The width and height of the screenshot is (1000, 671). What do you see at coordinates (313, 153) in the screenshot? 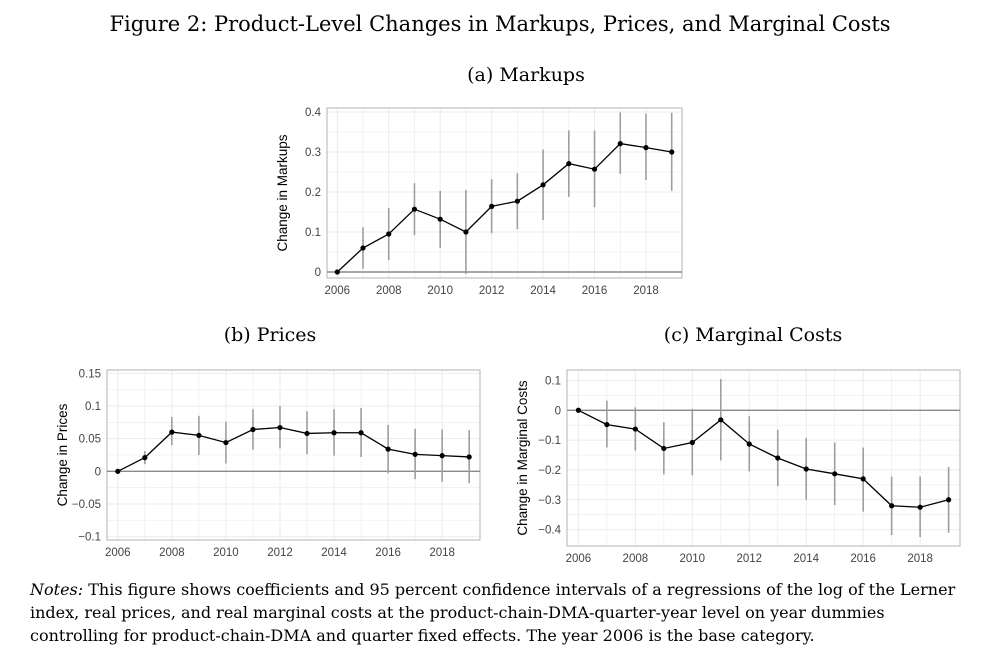
I see `y-tick-label: 0.3` at bounding box center [313, 153].